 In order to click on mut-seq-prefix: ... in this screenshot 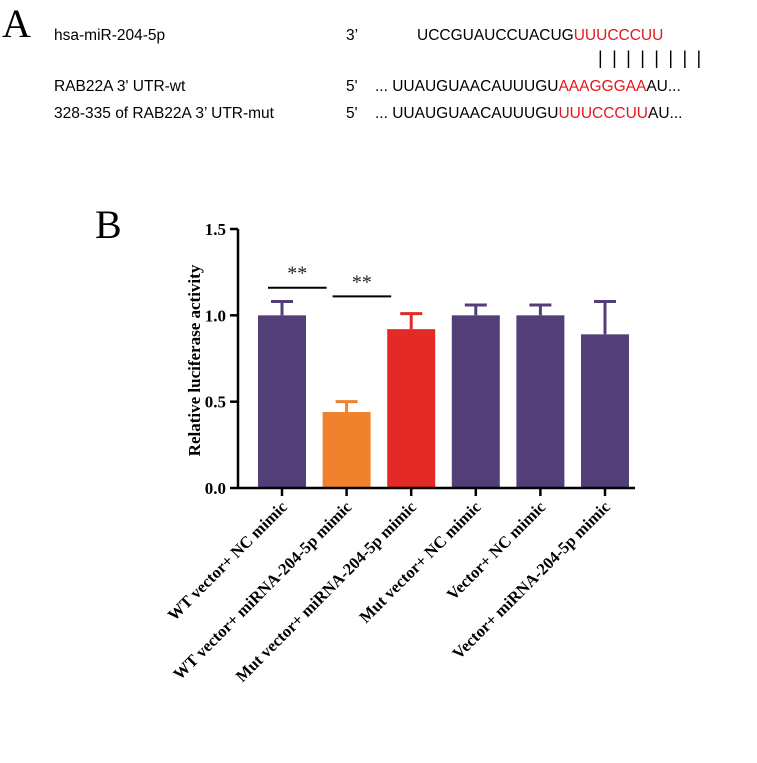, I will do `click(381, 113)`.